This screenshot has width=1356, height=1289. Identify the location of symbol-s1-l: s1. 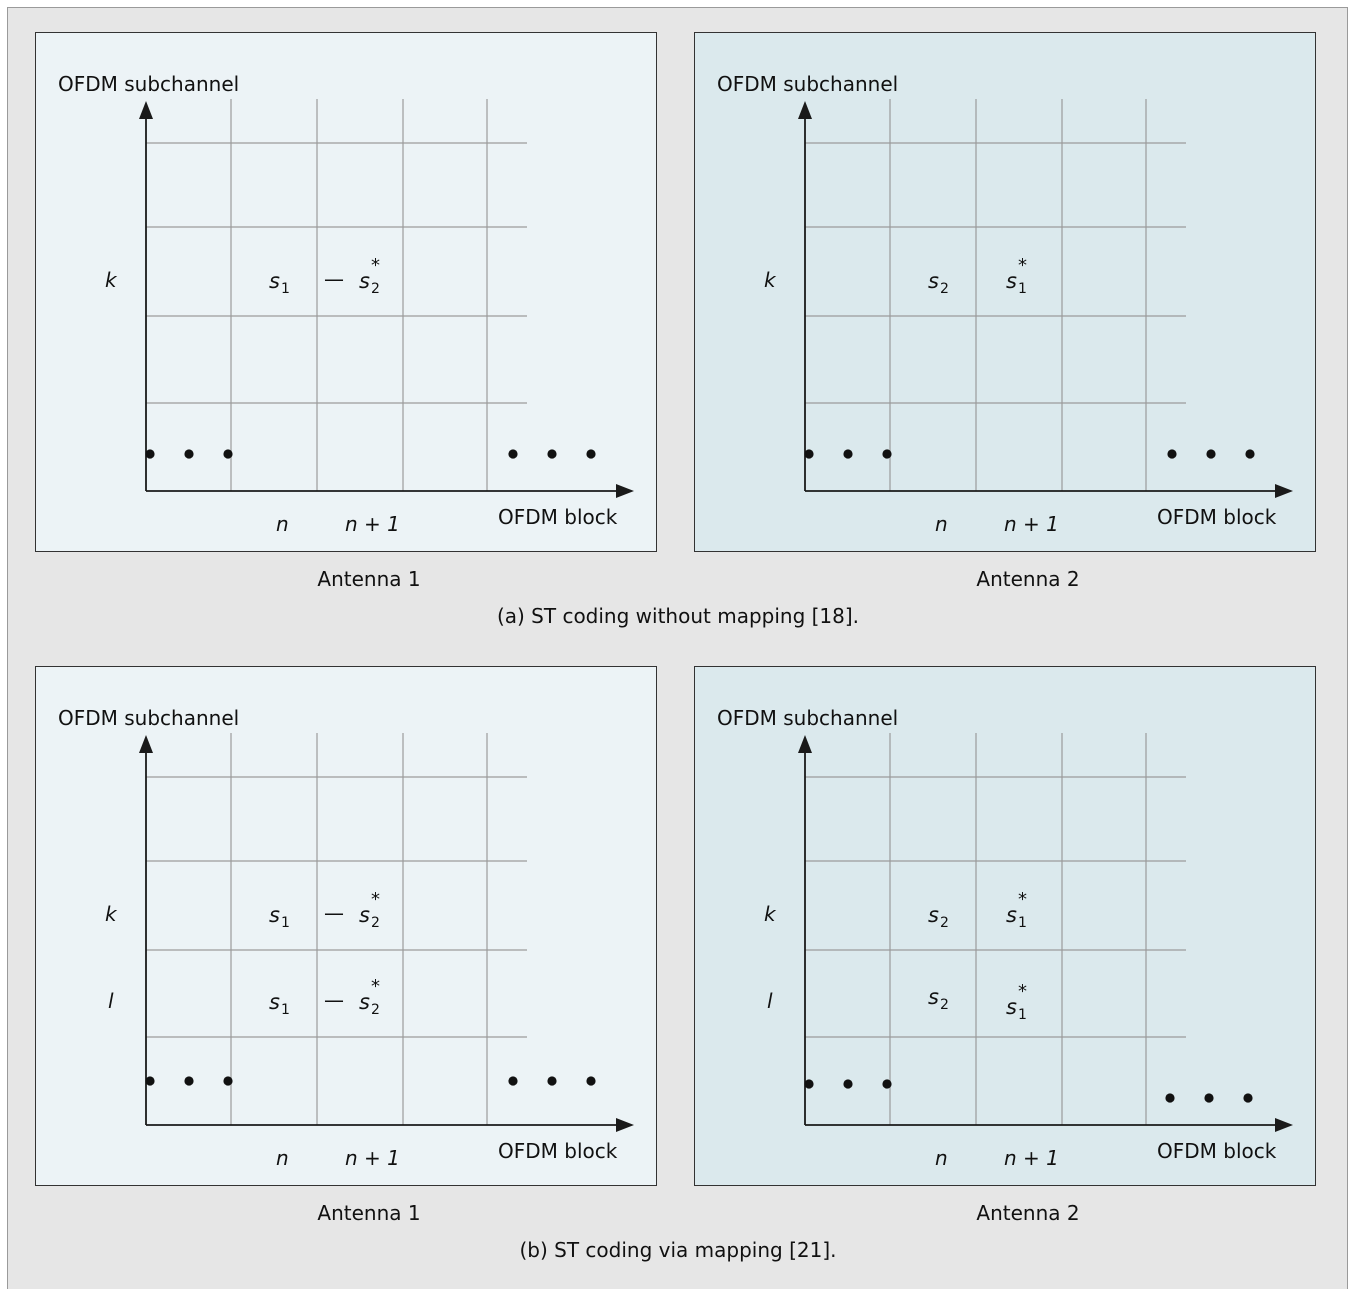
(279, 1004).